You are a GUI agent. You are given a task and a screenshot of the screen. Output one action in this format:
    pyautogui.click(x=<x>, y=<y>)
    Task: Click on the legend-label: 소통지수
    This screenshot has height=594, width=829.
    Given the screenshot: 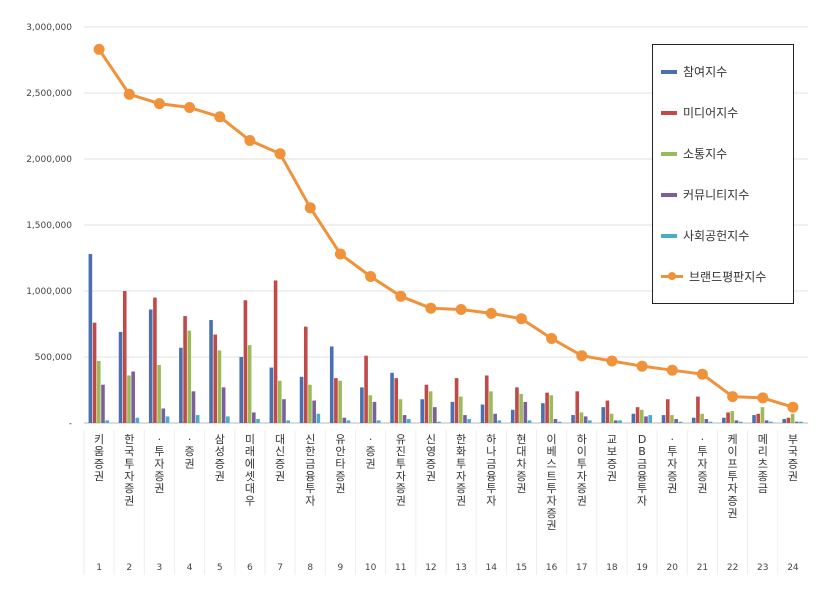 What is the action you would take?
    pyautogui.click(x=705, y=154)
    